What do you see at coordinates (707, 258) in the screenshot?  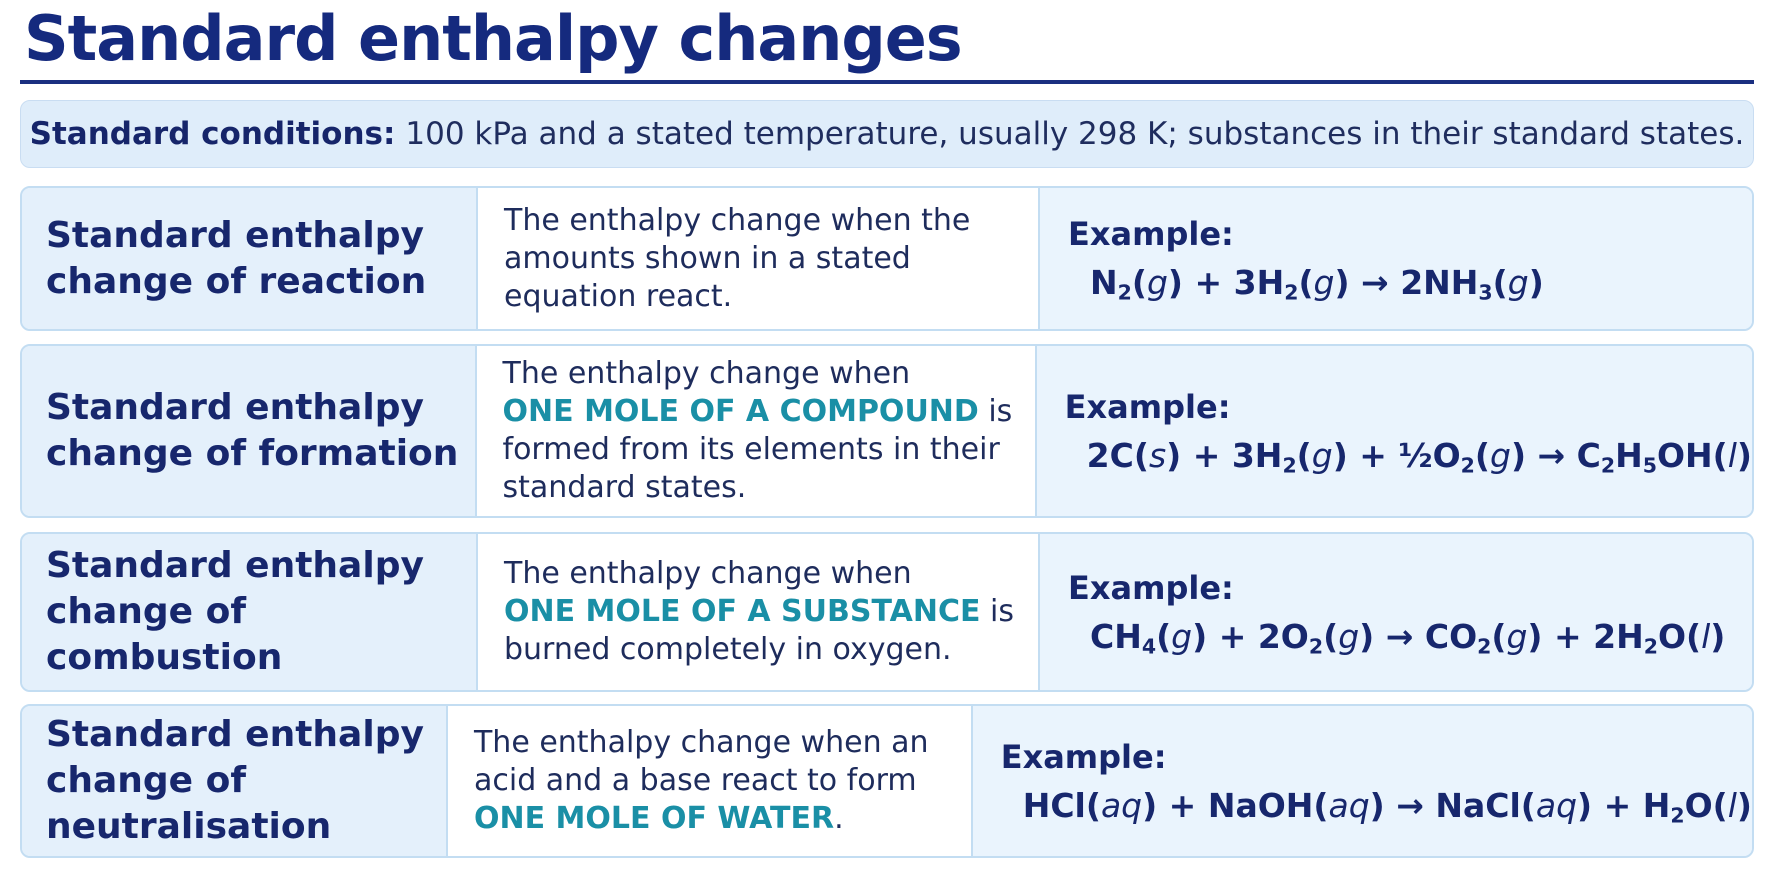 I see `definition-line: amounts shown in a stated` at bounding box center [707, 258].